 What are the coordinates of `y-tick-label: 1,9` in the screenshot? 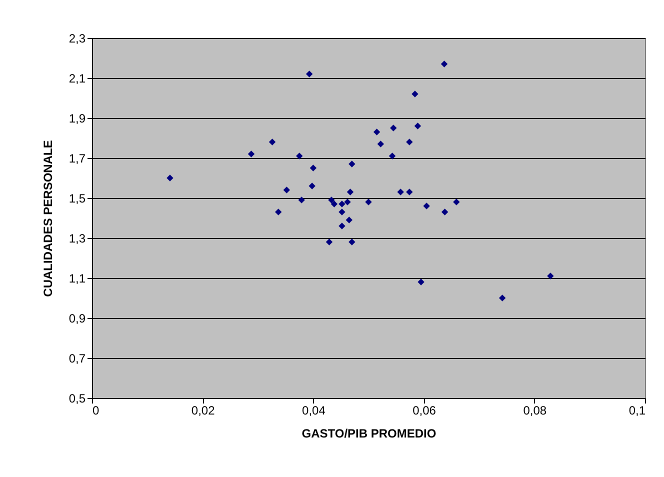 It's located at (77, 119).